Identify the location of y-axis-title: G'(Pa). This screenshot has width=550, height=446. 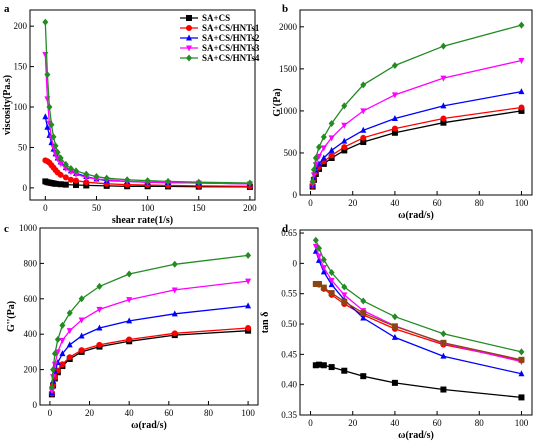
(277, 102).